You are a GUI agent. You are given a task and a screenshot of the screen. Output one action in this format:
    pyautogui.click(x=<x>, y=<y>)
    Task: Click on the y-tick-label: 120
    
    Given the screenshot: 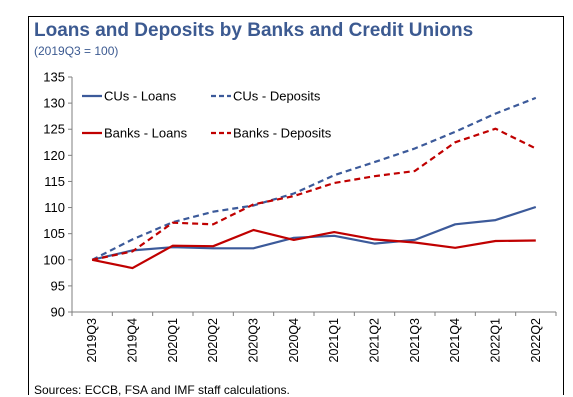 What is the action you would take?
    pyautogui.click(x=54, y=155)
    